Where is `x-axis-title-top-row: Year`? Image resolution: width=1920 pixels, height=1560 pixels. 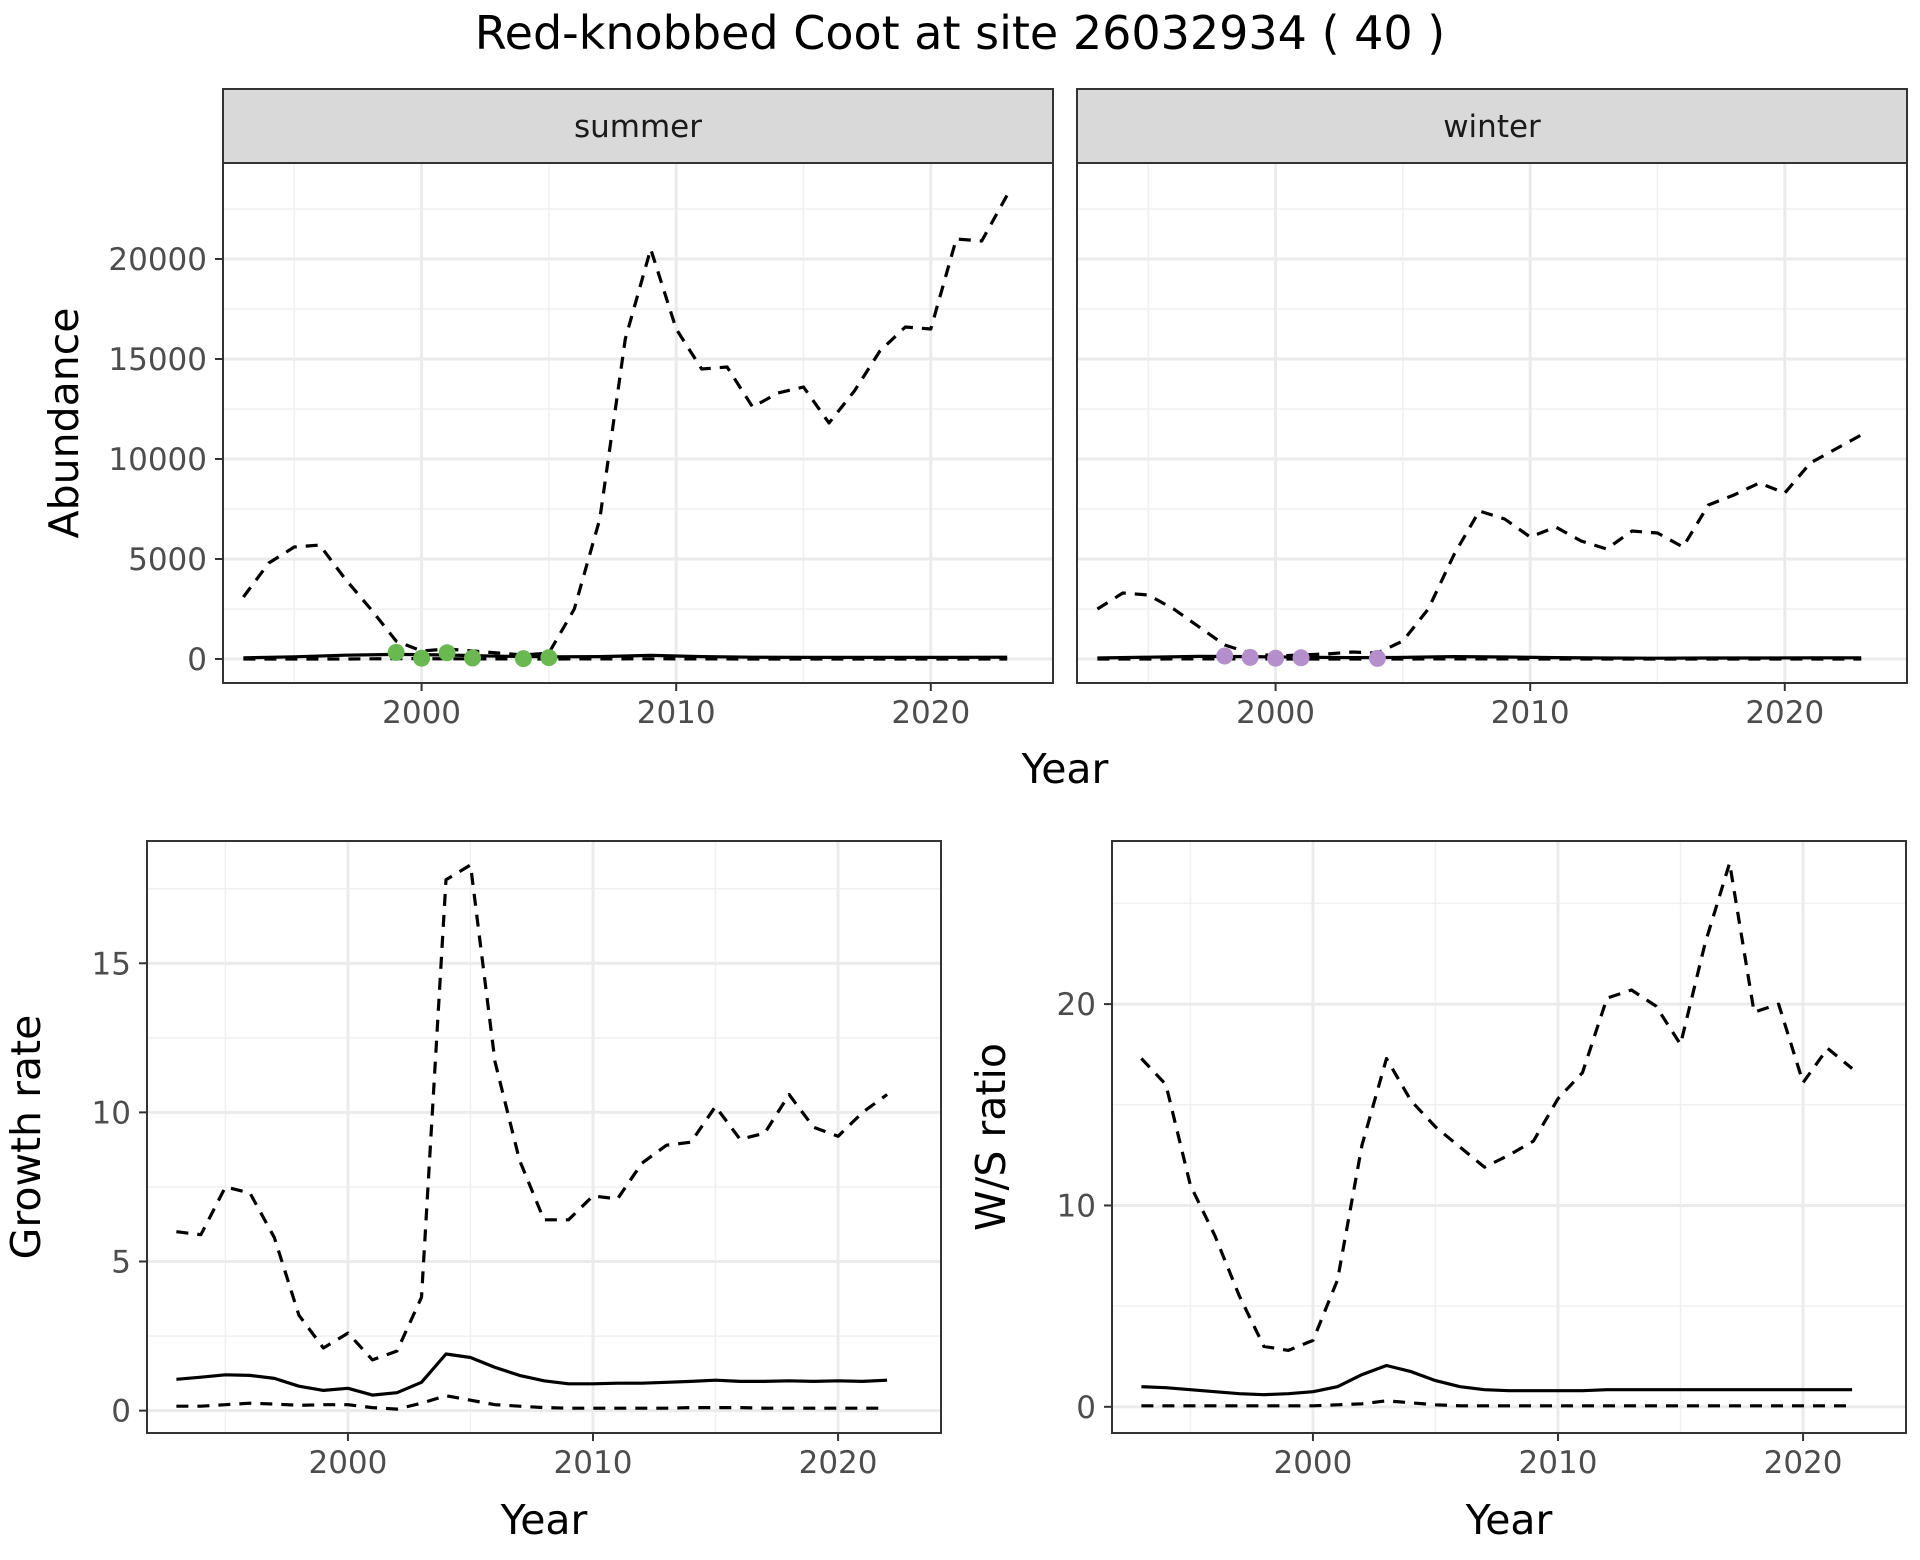 x-axis-title-top-row: Year is located at coordinates (1065, 769).